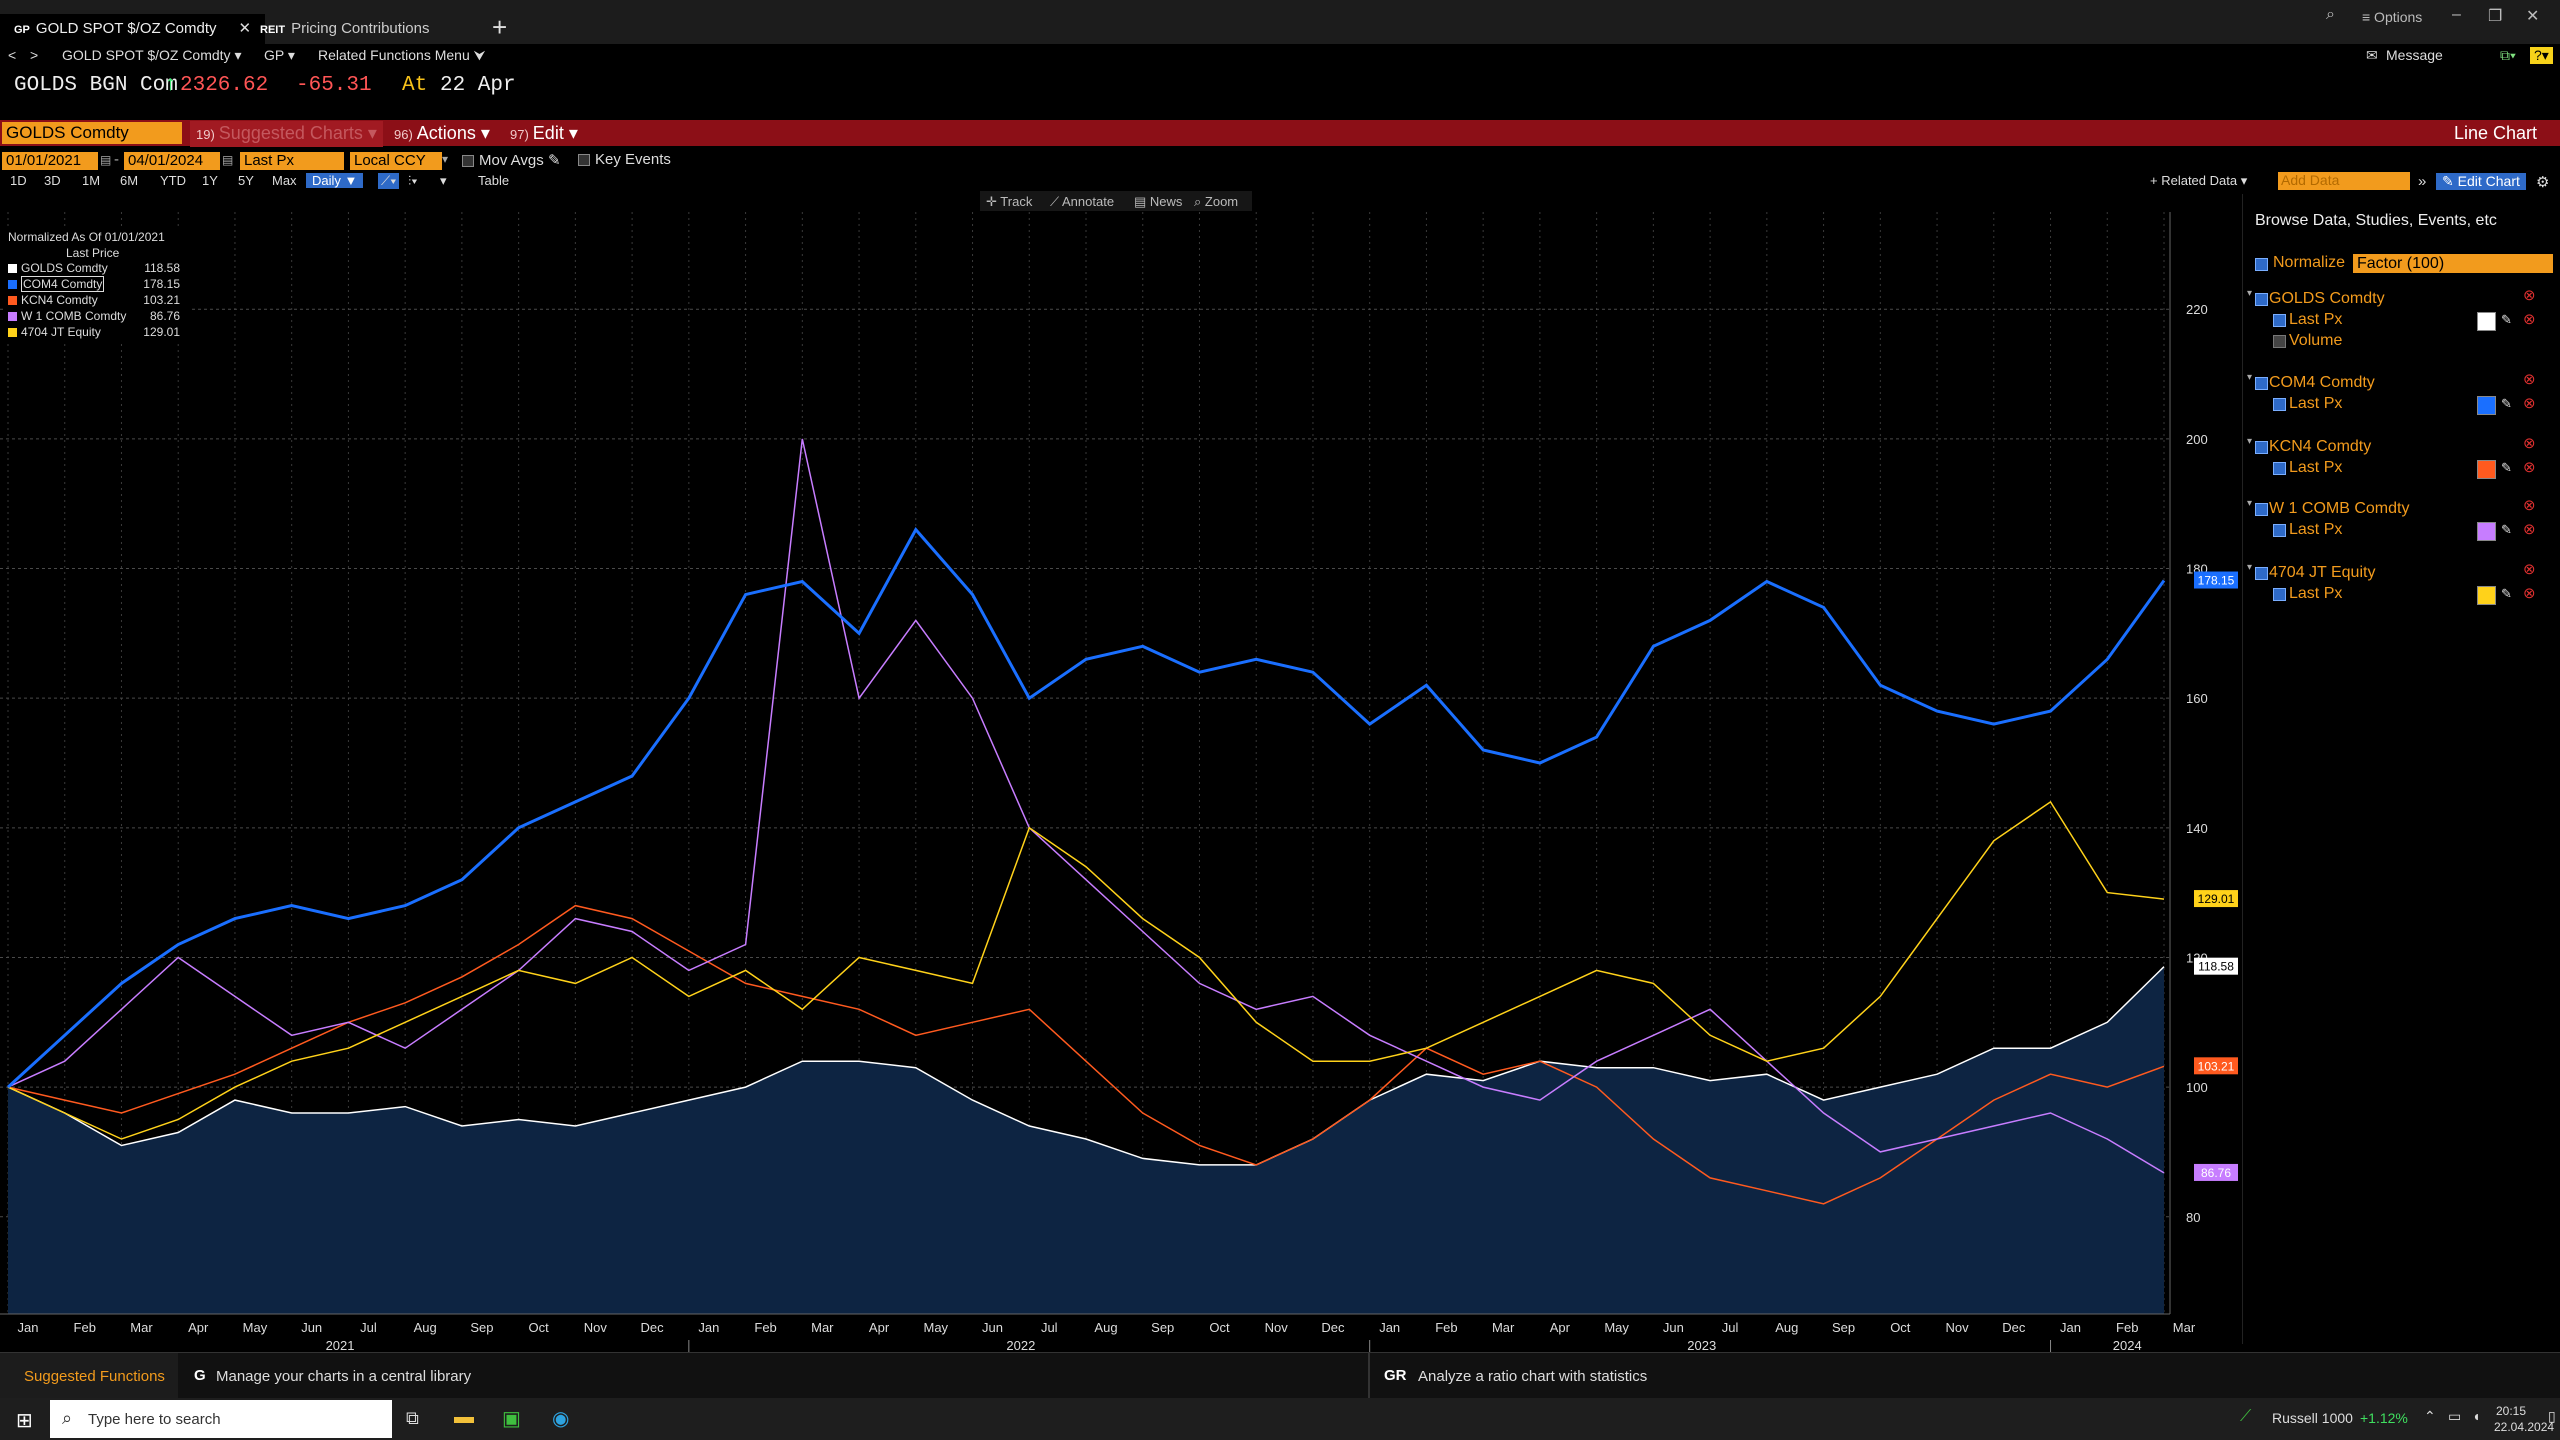 Image resolution: width=2560 pixels, height=1440 pixels. What do you see at coordinates (2430, 1416) in the screenshot?
I see `tray-chevron-icon: ⌃` at bounding box center [2430, 1416].